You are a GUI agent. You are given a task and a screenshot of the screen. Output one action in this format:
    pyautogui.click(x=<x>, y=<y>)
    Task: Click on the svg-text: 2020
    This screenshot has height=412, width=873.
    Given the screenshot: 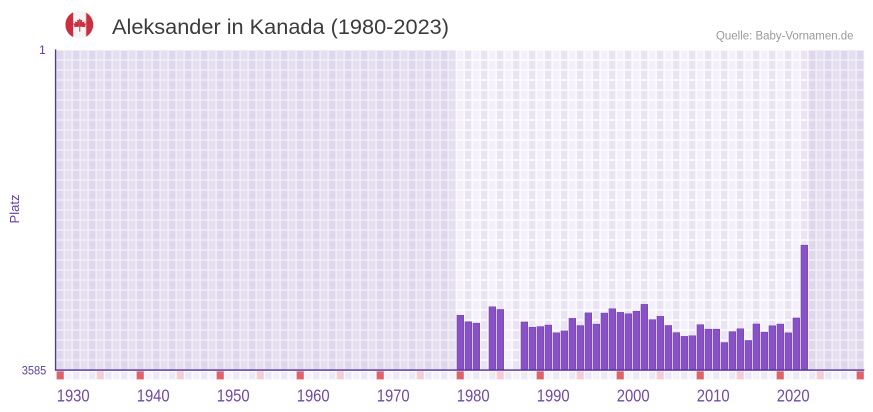 What is the action you would take?
    pyautogui.click(x=793, y=396)
    